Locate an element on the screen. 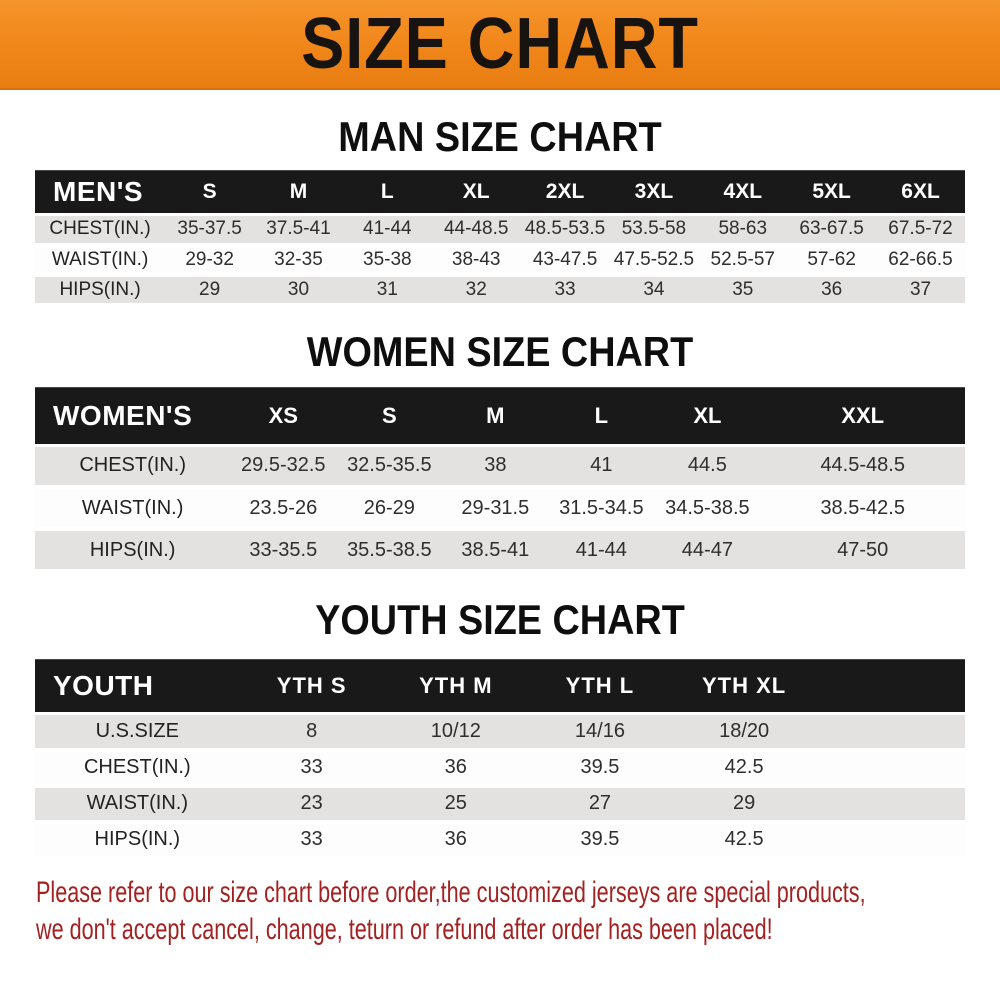  size-value-cell: 8 is located at coordinates (312, 730).